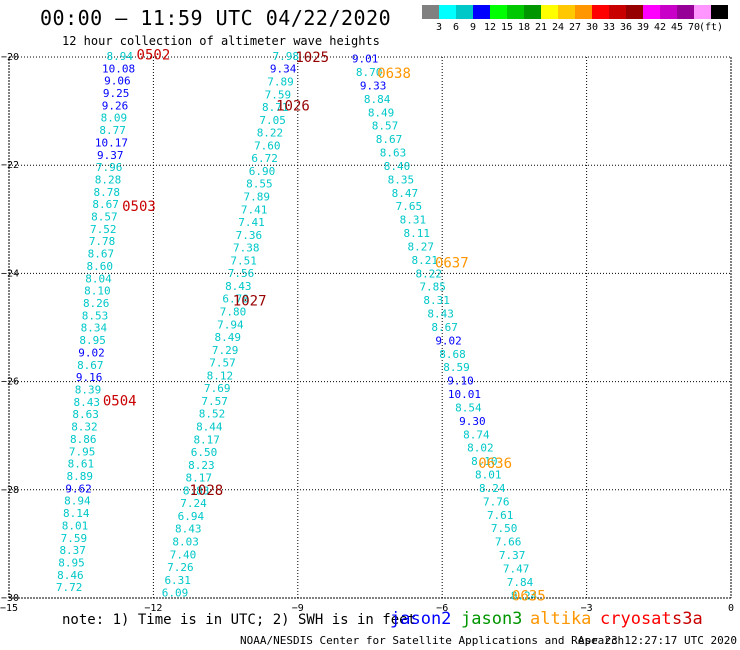 This screenshot has height=650, width=740. I want to click on wave-height-value: 7.84, so click(520, 582).